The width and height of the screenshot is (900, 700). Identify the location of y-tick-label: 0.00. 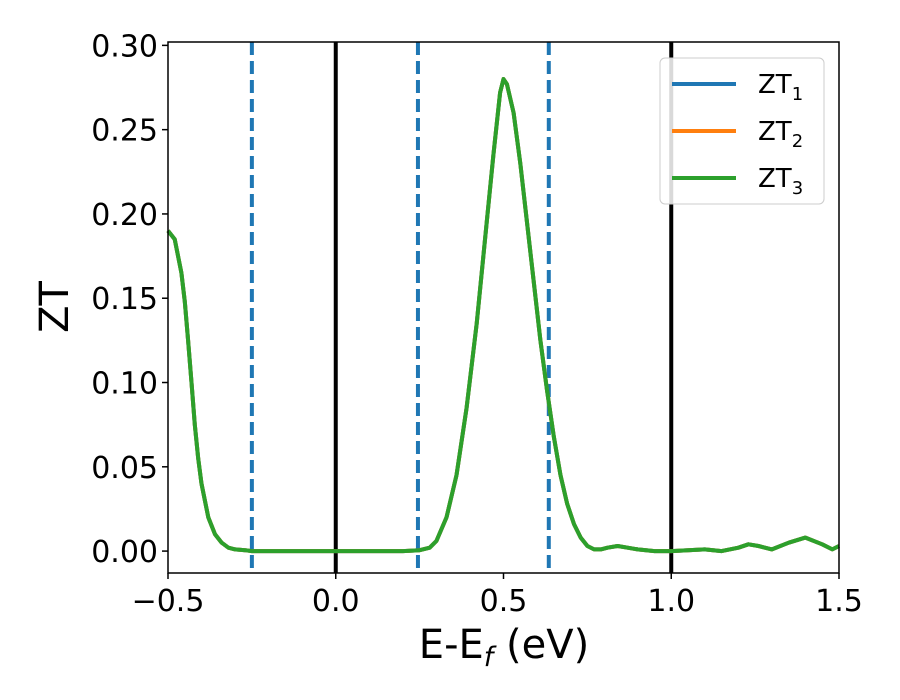
(124, 552).